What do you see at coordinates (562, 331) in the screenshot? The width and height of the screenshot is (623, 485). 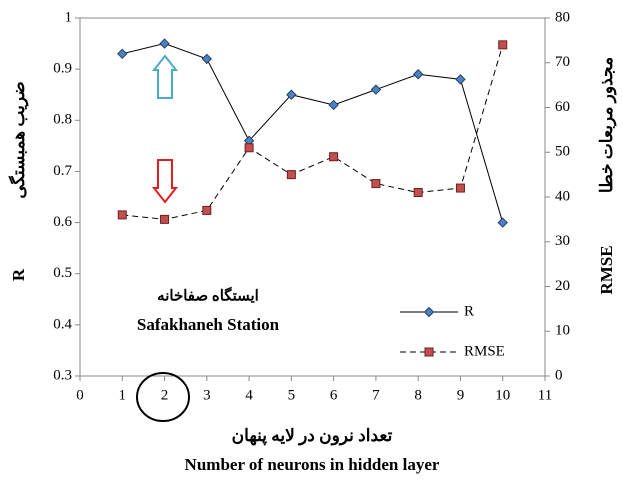 I see `y2-tick-label: 10` at bounding box center [562, 331].